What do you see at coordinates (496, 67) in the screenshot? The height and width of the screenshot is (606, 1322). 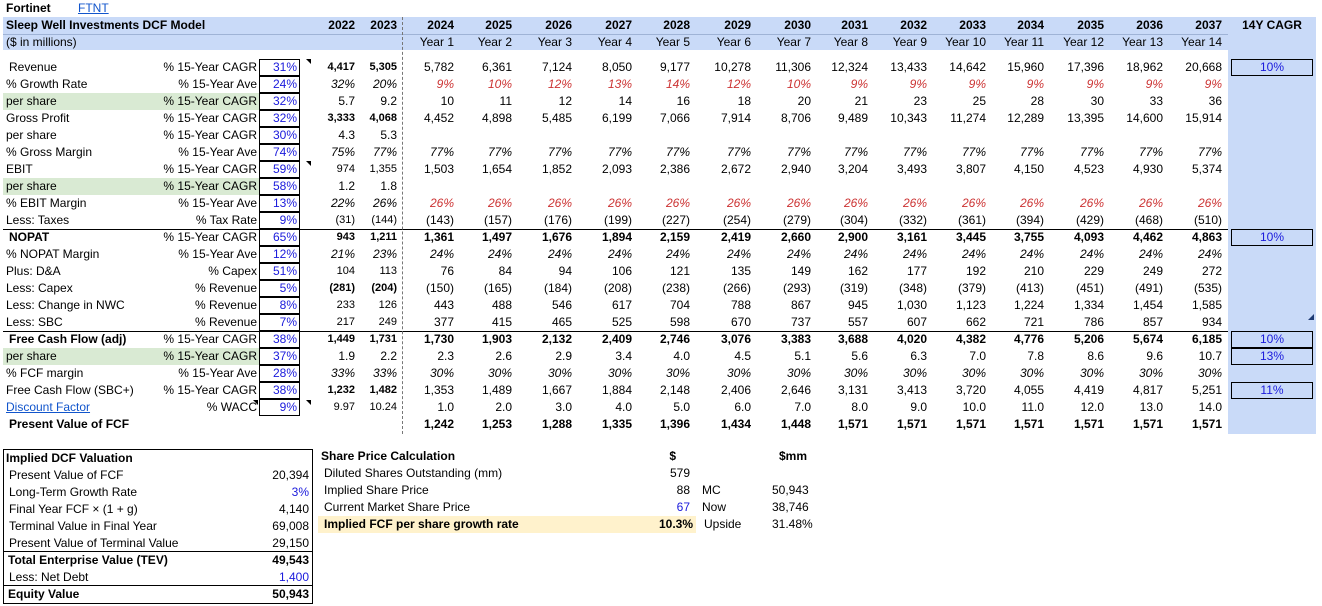 I see `forecast-value: 6,361` at bounding box center [496, 67].